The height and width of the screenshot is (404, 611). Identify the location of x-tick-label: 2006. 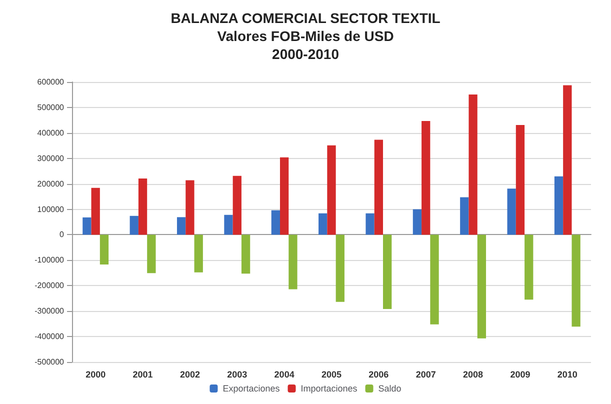
(378, 375).